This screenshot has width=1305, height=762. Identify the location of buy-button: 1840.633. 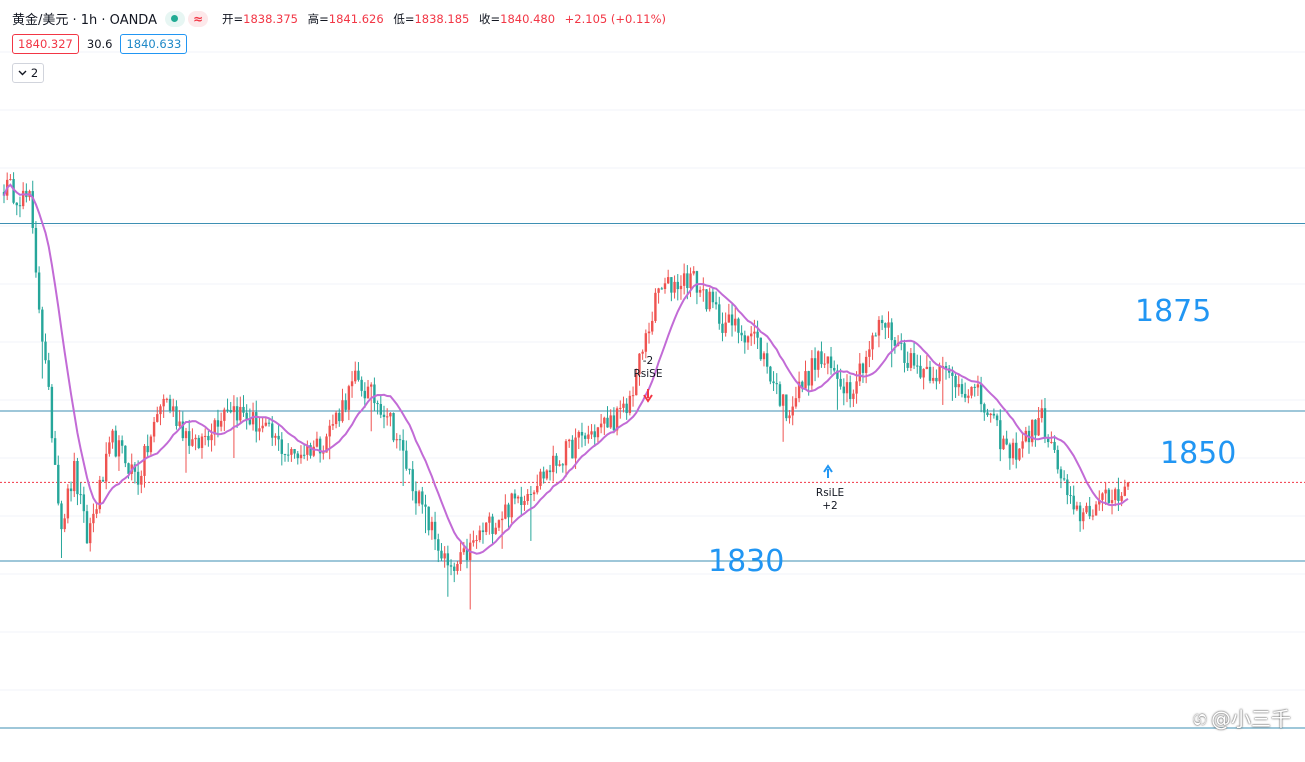
(154, 44).